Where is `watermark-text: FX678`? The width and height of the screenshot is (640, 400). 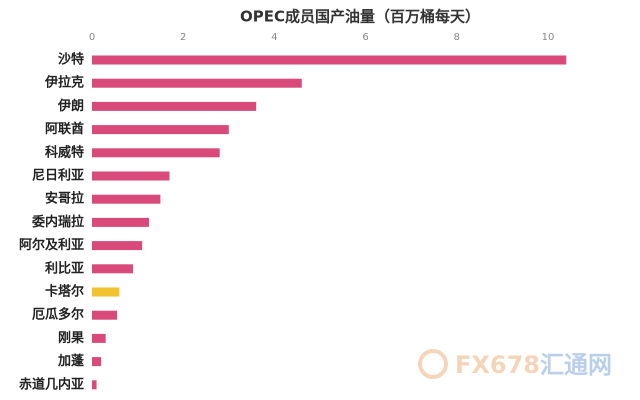 watermark-text: FX678 is located at coordinates (497, 365).